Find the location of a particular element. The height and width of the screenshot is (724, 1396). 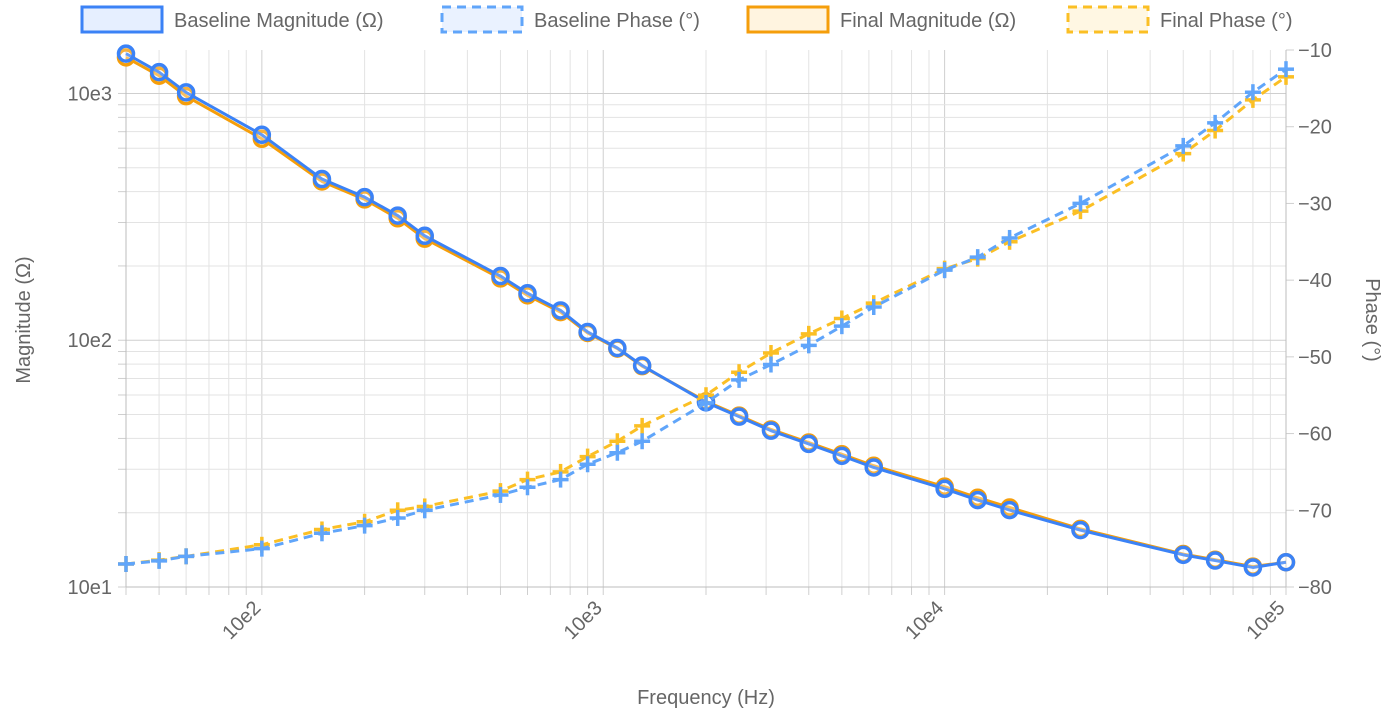

final-phase-point is located at coordinates (642, 425).